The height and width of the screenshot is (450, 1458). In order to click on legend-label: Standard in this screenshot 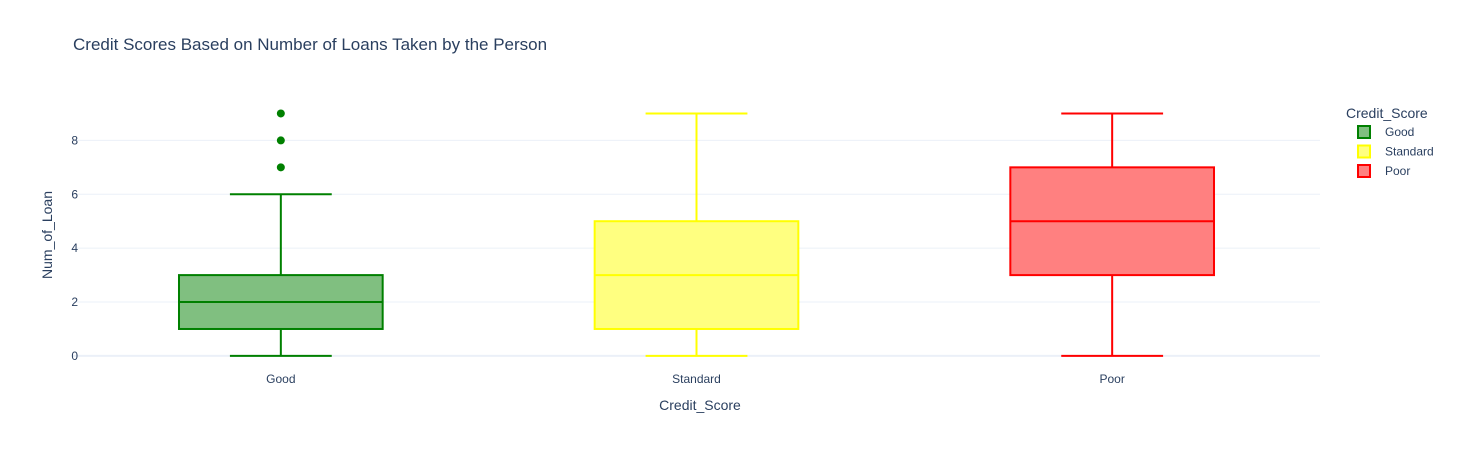, I will do `click(1409, 152)`.